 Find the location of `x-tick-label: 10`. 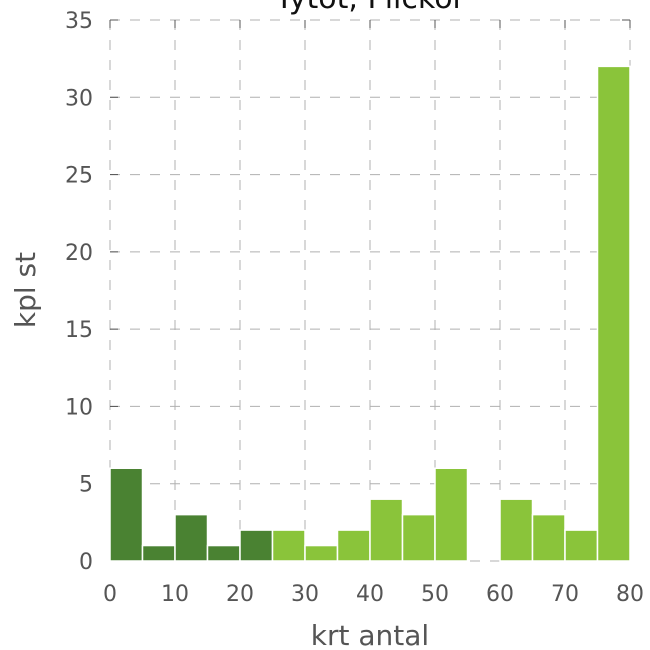

x-tick-label: 10 is located at coordinates (175, 594).